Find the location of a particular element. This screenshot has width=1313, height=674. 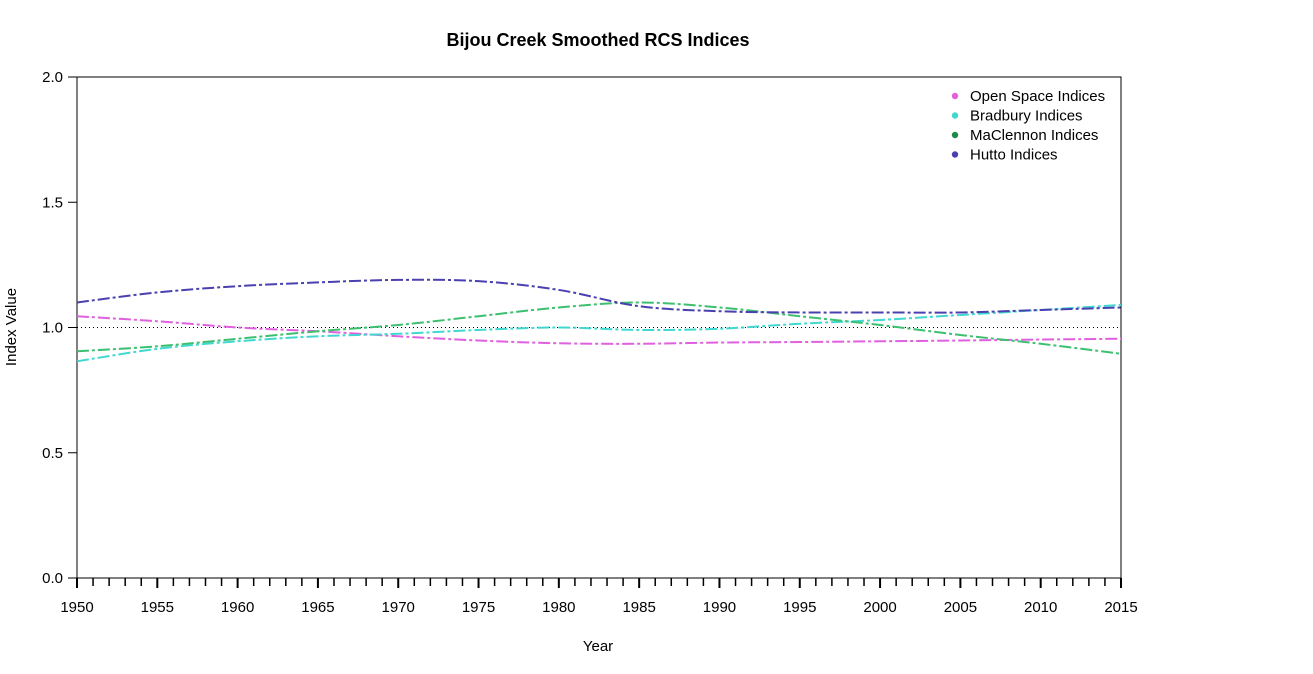

x-tick-label: 2005 is located at coordinates (960, 607).